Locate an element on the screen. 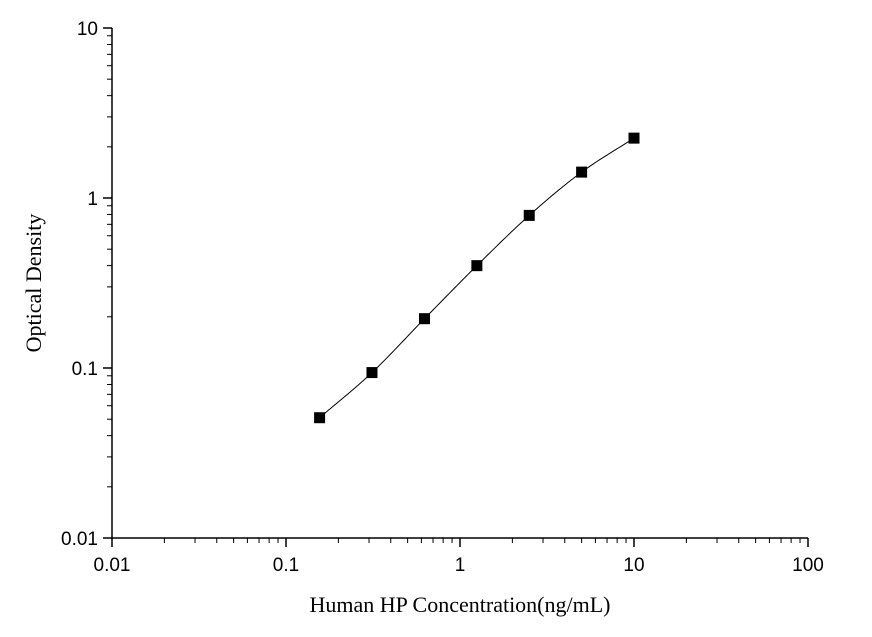 Image resolution: width=872 pixels, height=637 pixels. y-tick-label: 0.1 is located at coordinates (85, 369).